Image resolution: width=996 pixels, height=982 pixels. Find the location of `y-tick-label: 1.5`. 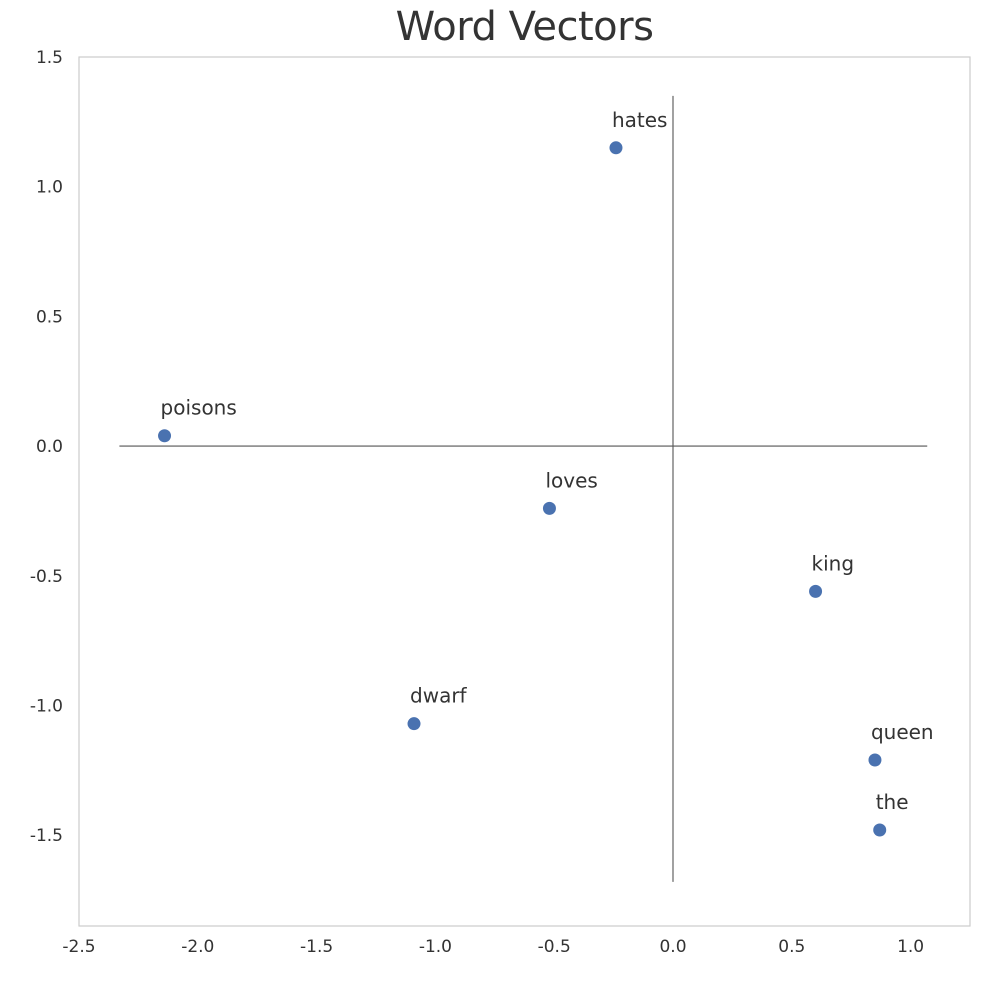

y-tick-label: 1.5 is located at coordinates (49, 58).